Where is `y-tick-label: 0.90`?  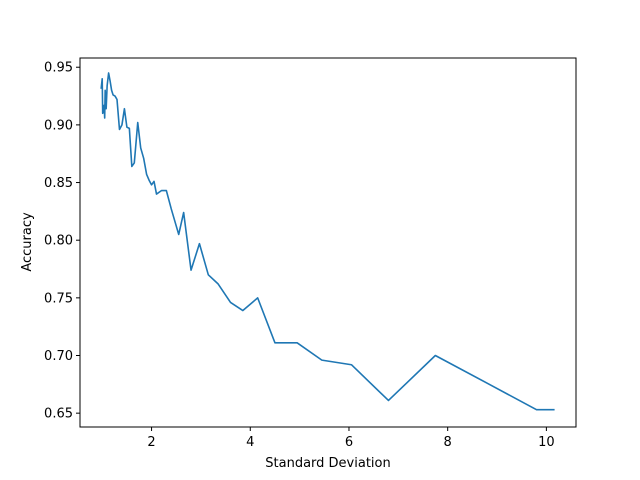
y-tick-label: 0.90 is located at coordinates (58, 125).